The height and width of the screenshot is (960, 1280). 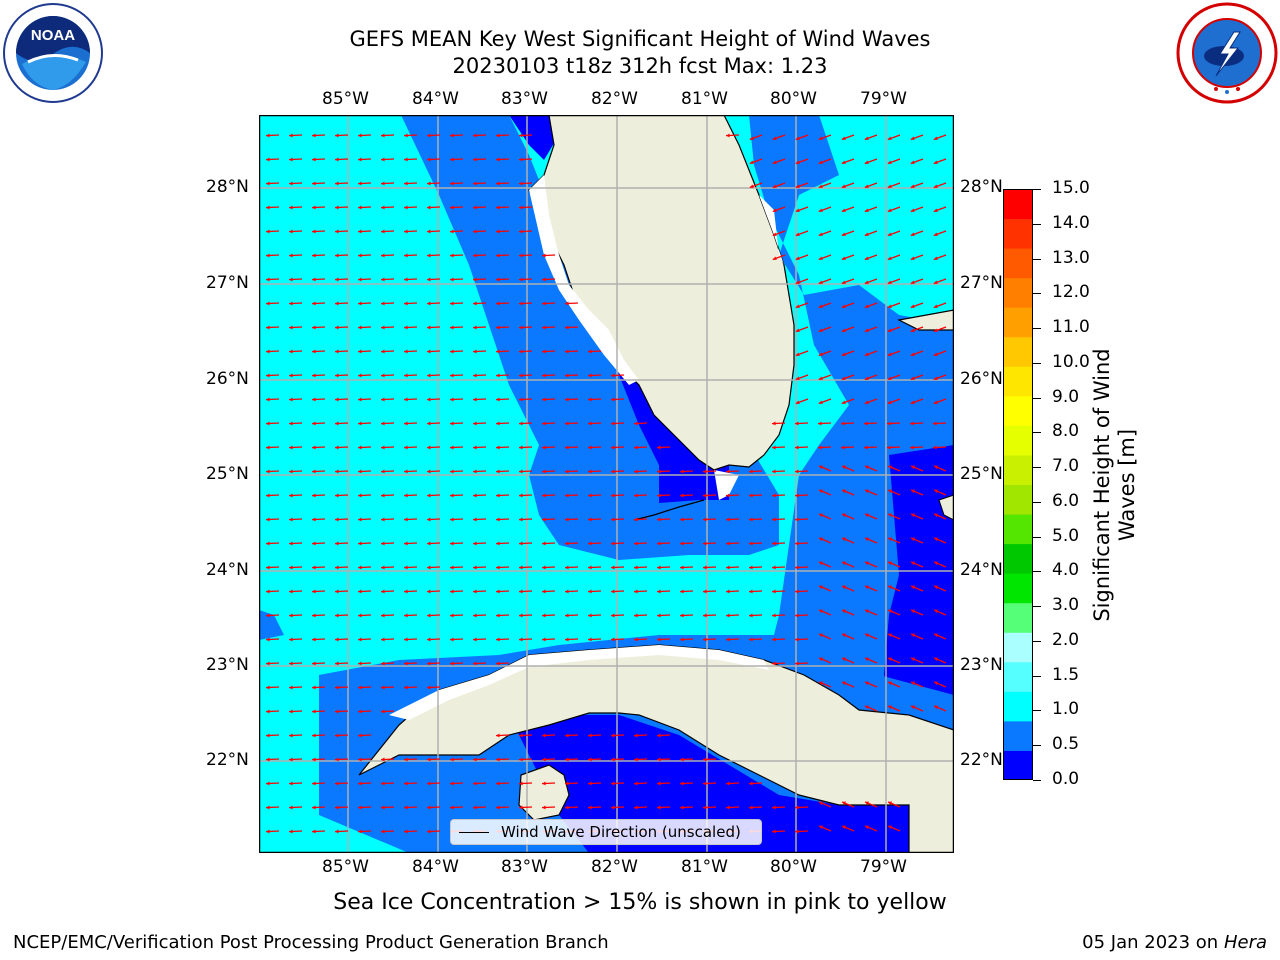 I want to click on lon-label-top: 80°W, so click(x=793, y=99).